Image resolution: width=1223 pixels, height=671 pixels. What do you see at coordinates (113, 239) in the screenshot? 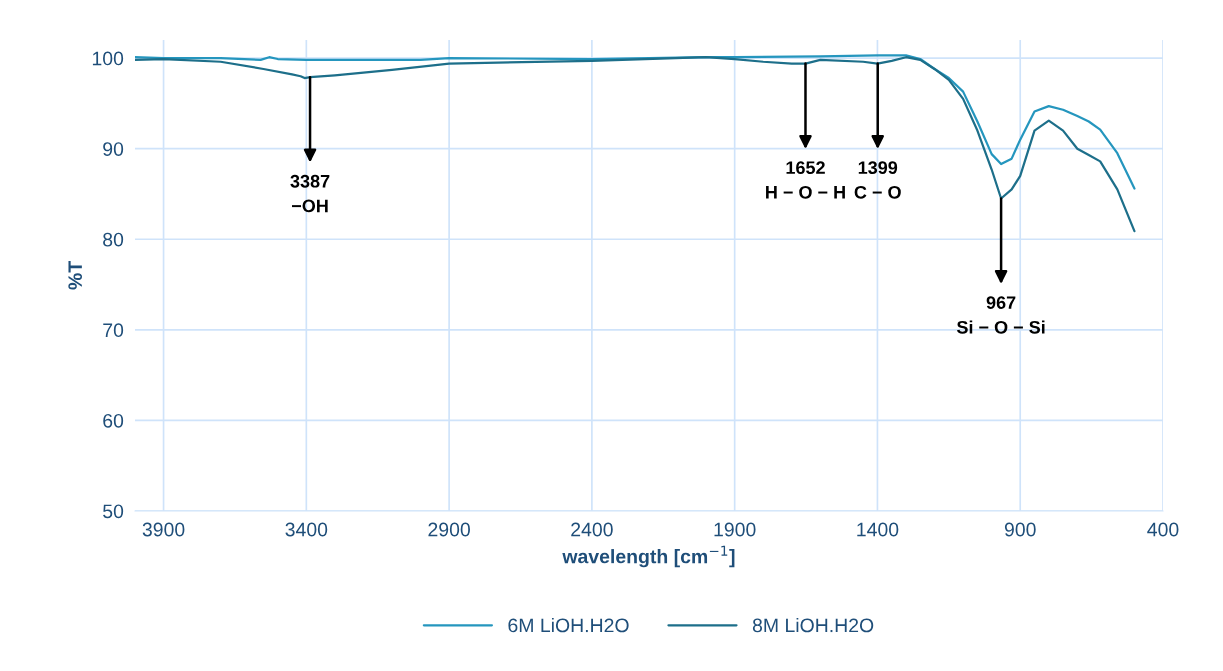
I see `y-tick-label: 80` at bounding box center [113, 239].